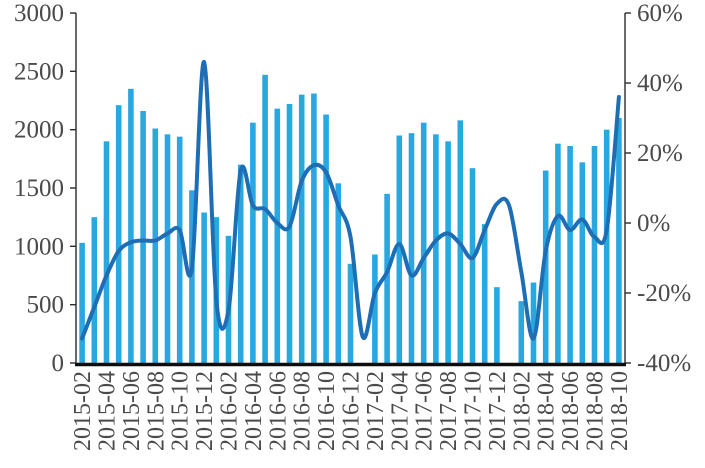 This screenshot has height=468, width=705. What do you see at coordinates (181, 411) in the screenshot?
I see `x-axis-label: 2015-10` at bounding box center [181, 411].